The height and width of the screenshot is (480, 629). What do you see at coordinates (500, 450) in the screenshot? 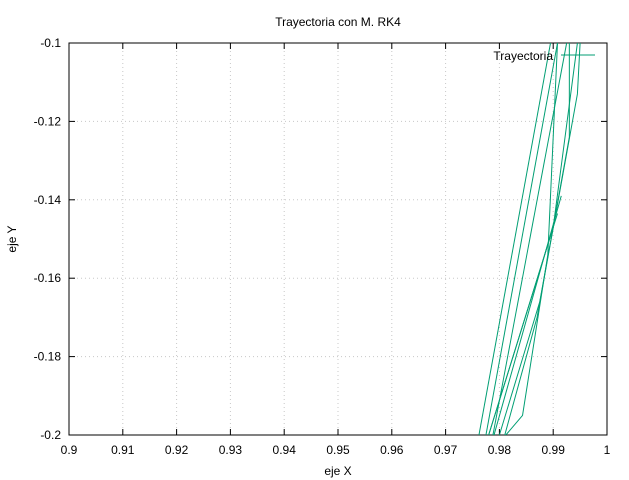
I see `x-tick-label: 0.98` at bounding box center [500, 450].